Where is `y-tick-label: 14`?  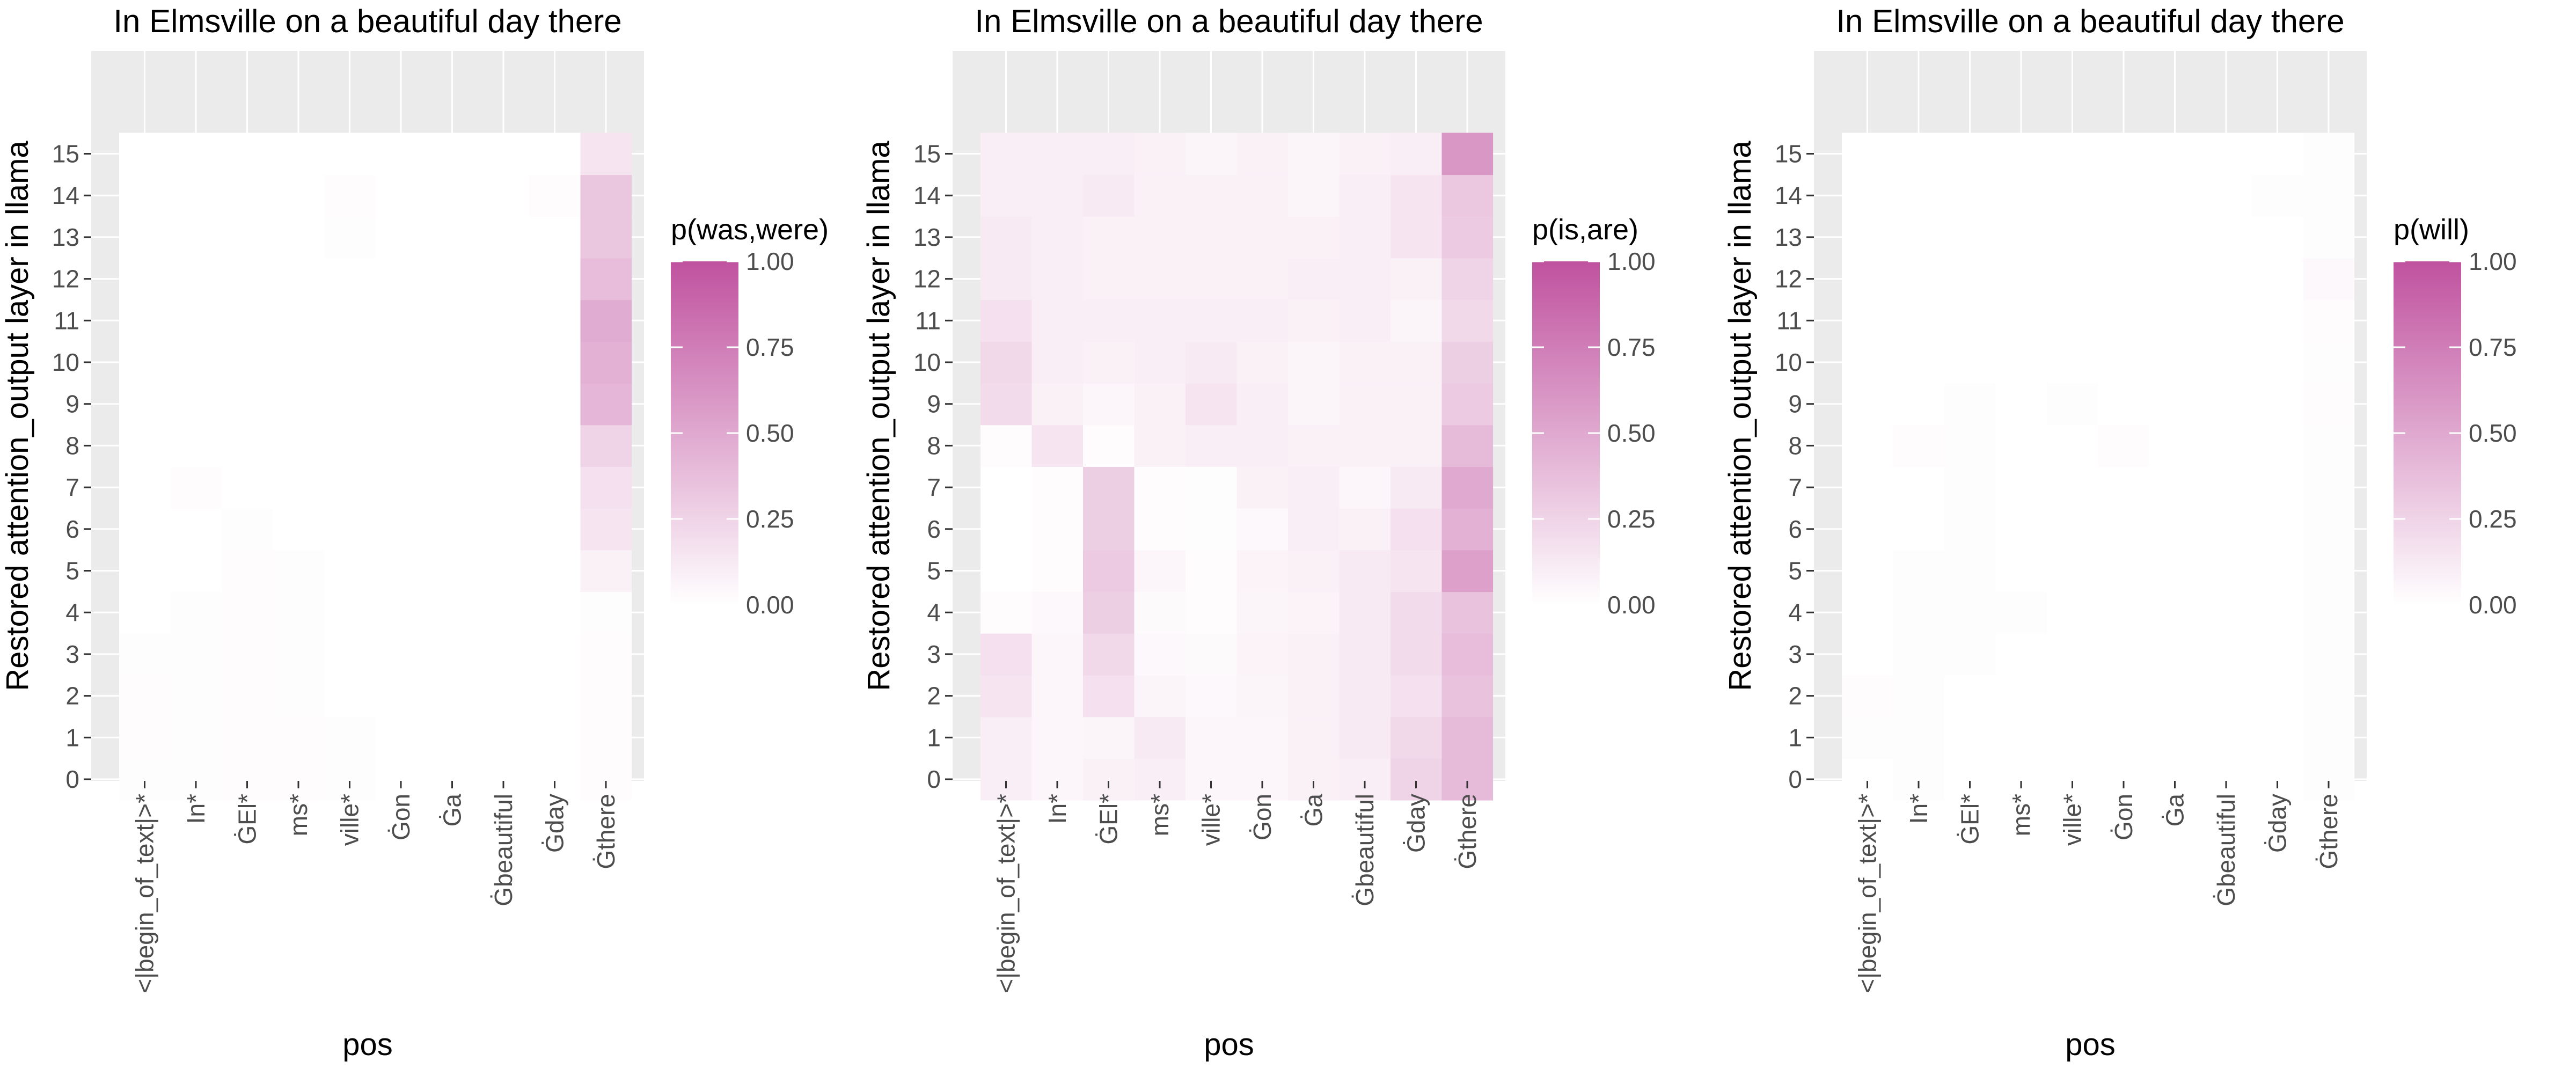
y-tick-label: 14 is located at coordinates (1788, 195).